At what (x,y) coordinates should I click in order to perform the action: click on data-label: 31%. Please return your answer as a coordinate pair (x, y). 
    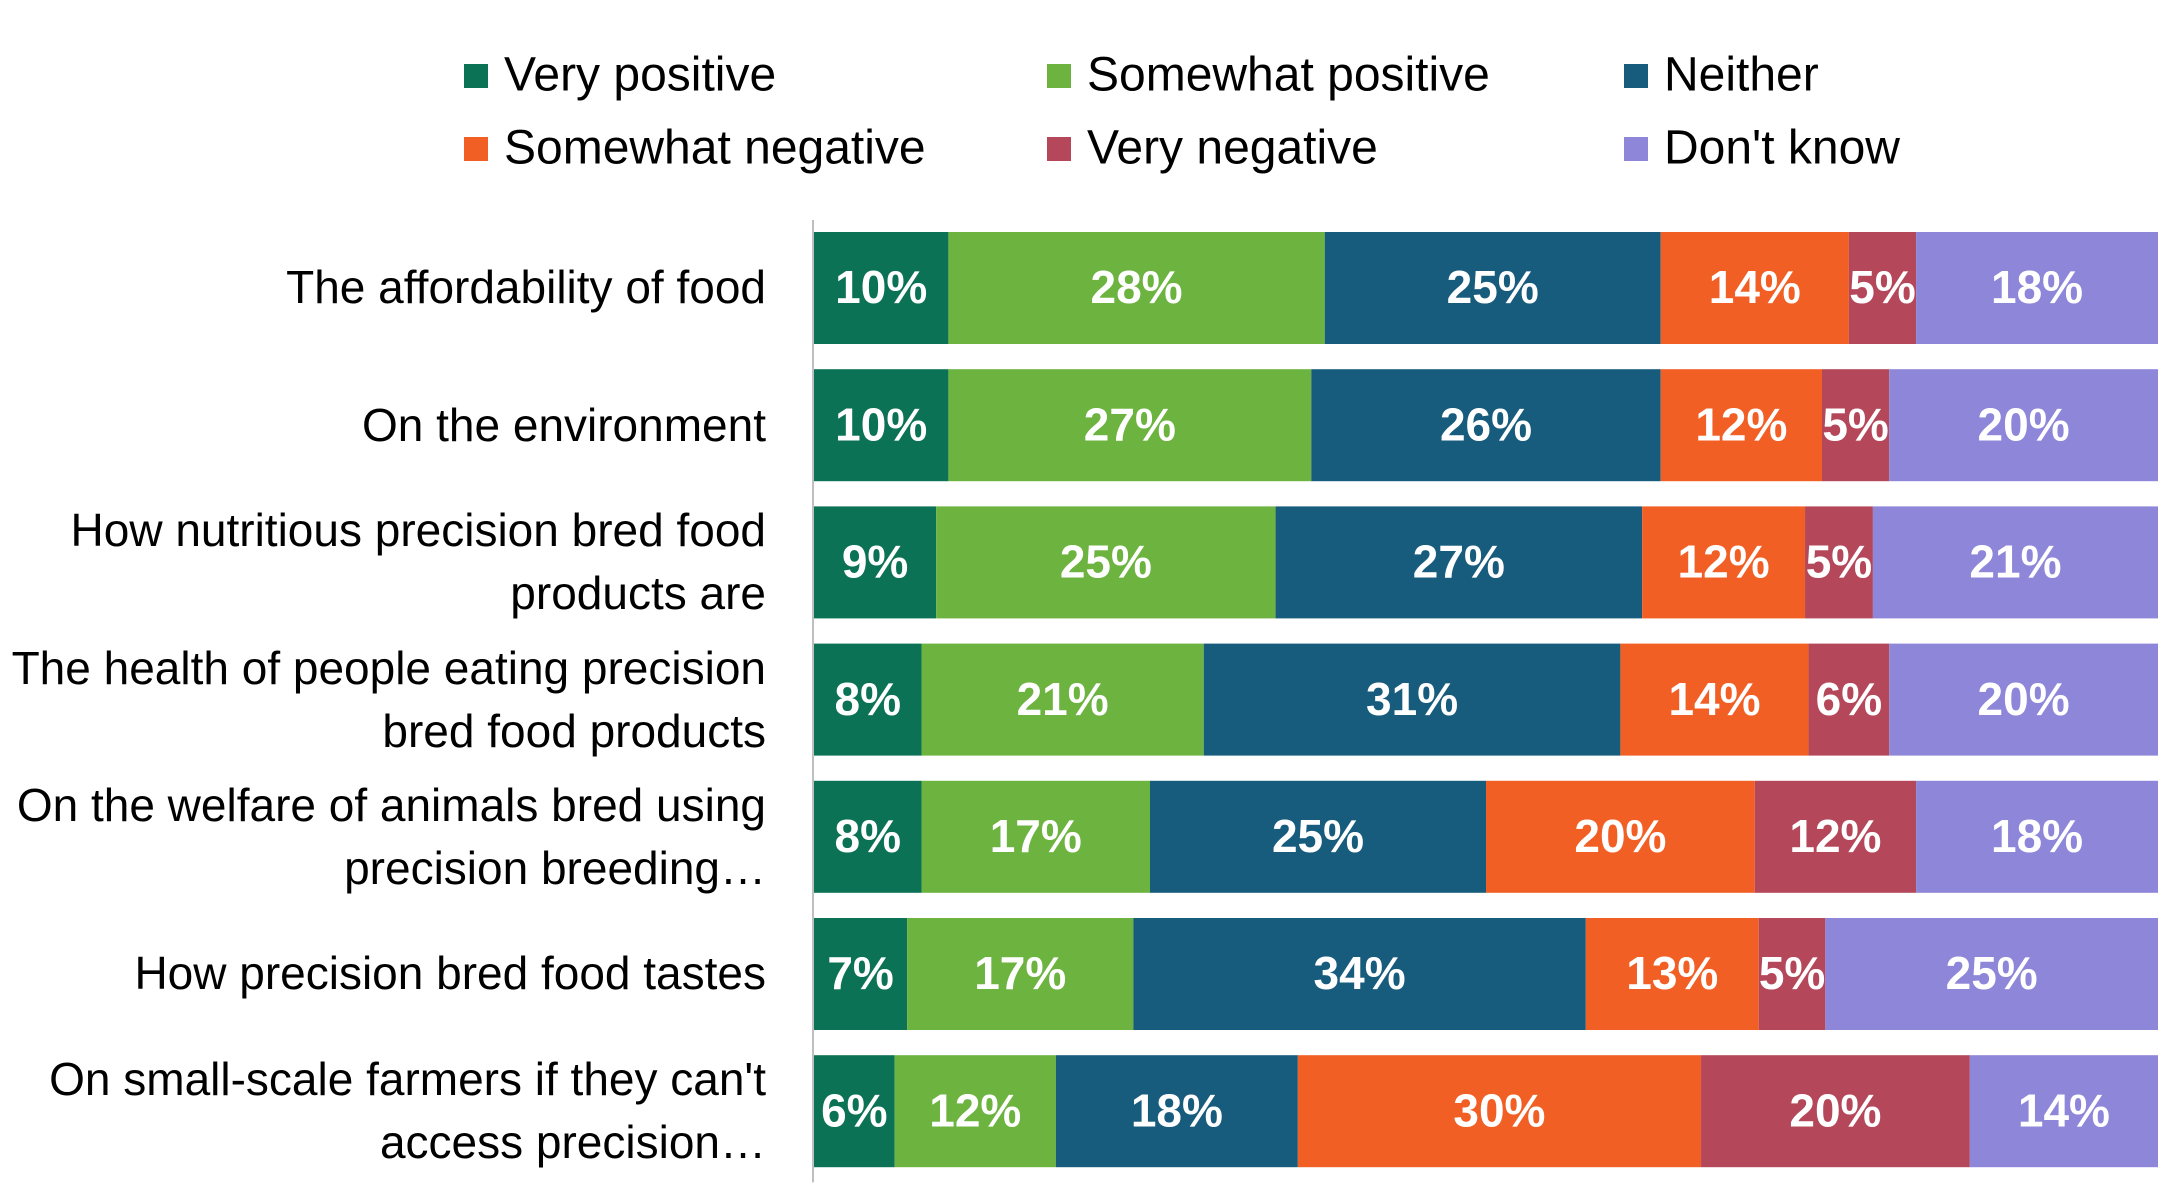
    Looking at the image, I should click on (1412, 699).